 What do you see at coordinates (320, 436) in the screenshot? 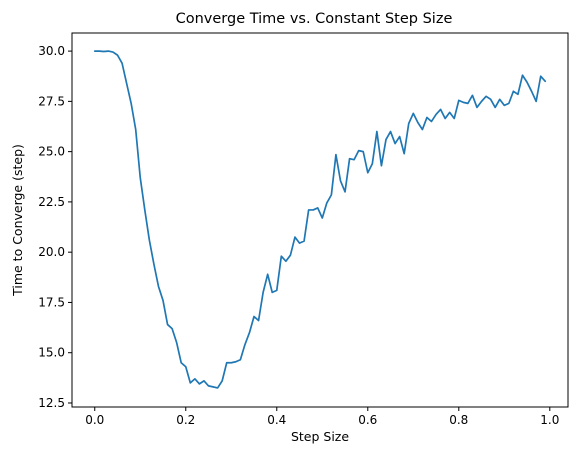
I see `x-axis-label: Step Size` at bounding box center [320, 436].